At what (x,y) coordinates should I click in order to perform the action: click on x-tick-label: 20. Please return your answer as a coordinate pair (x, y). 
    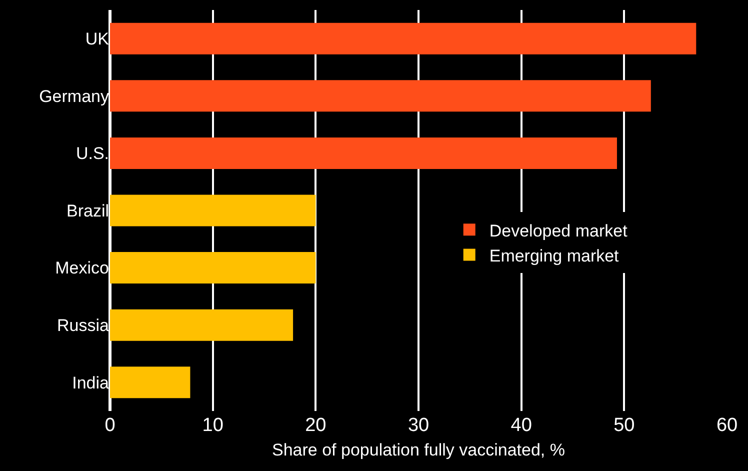
    Looking at the image, I should click on (315, 425).